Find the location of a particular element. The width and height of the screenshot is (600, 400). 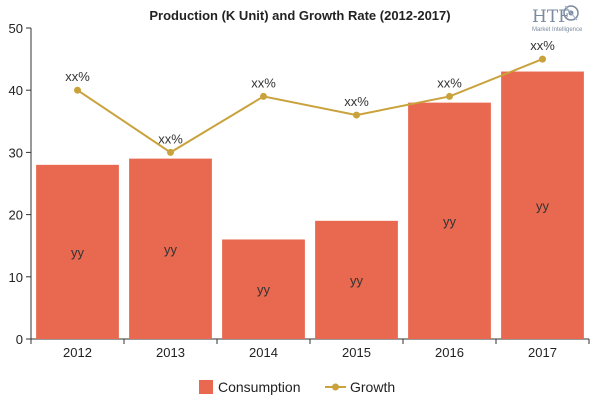

legend-swatch-consumption is located at coordinates (206, 387).